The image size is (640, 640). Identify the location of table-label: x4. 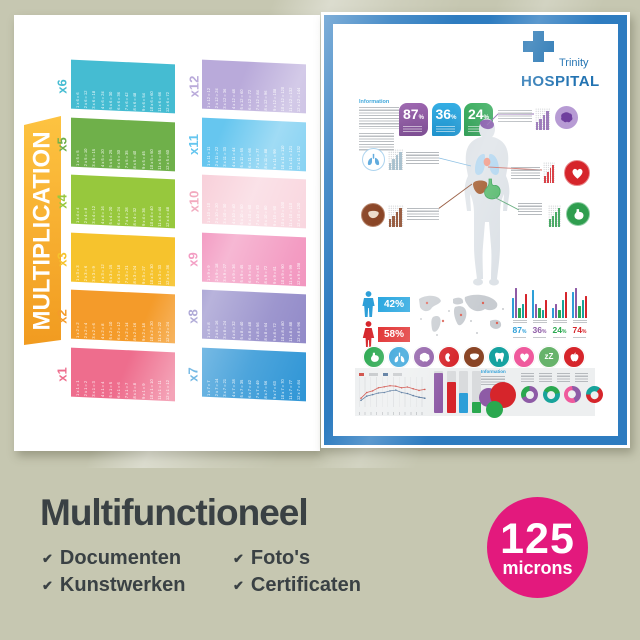
(62, 201).